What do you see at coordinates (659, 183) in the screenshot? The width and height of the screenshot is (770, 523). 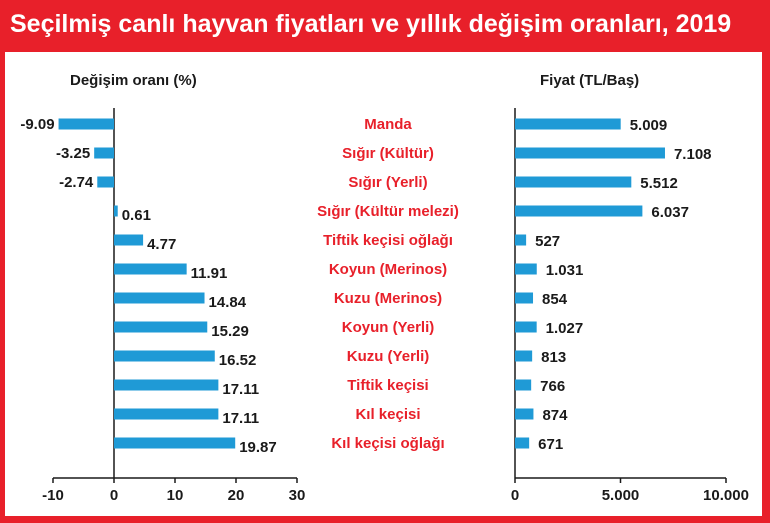 I see `right-data-label: 5.512` at bounding box center [659, 183].